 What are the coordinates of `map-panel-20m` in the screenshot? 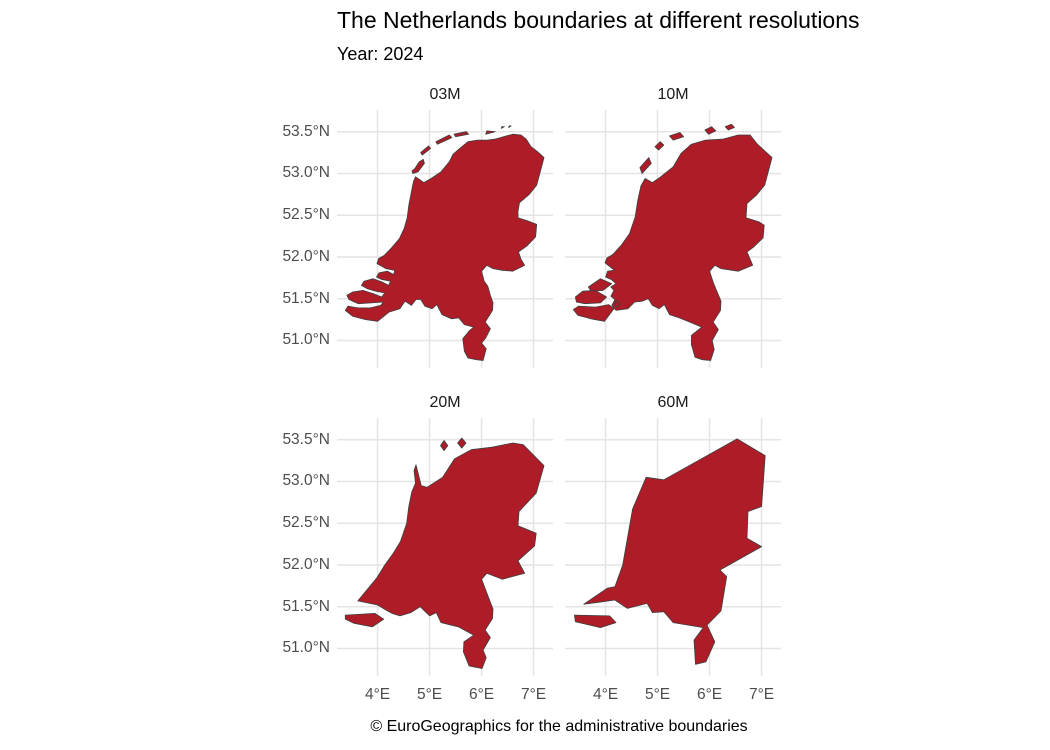 It's located at (445, 547).